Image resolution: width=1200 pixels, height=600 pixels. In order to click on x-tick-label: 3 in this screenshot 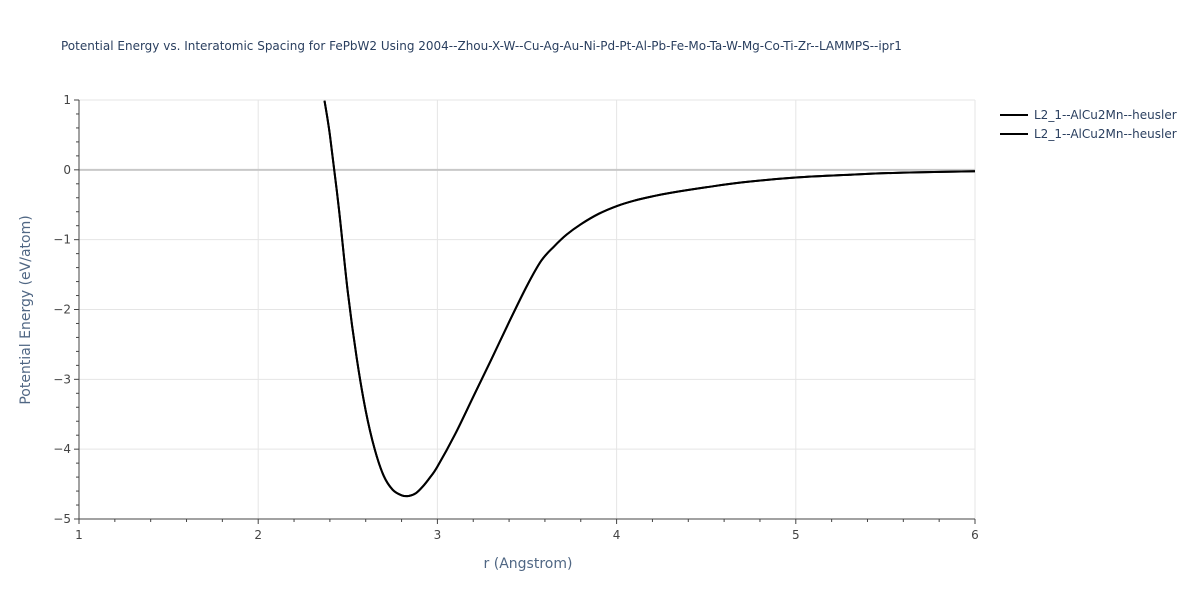, I will do `click(438, 535)`.